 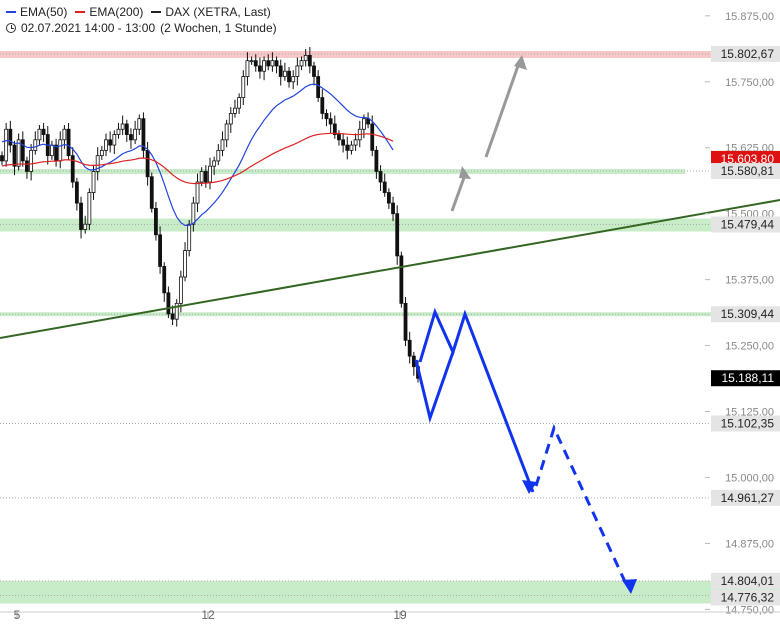 I want to click on y-tick-label: 15.875,00, so click(x=749, y=17).